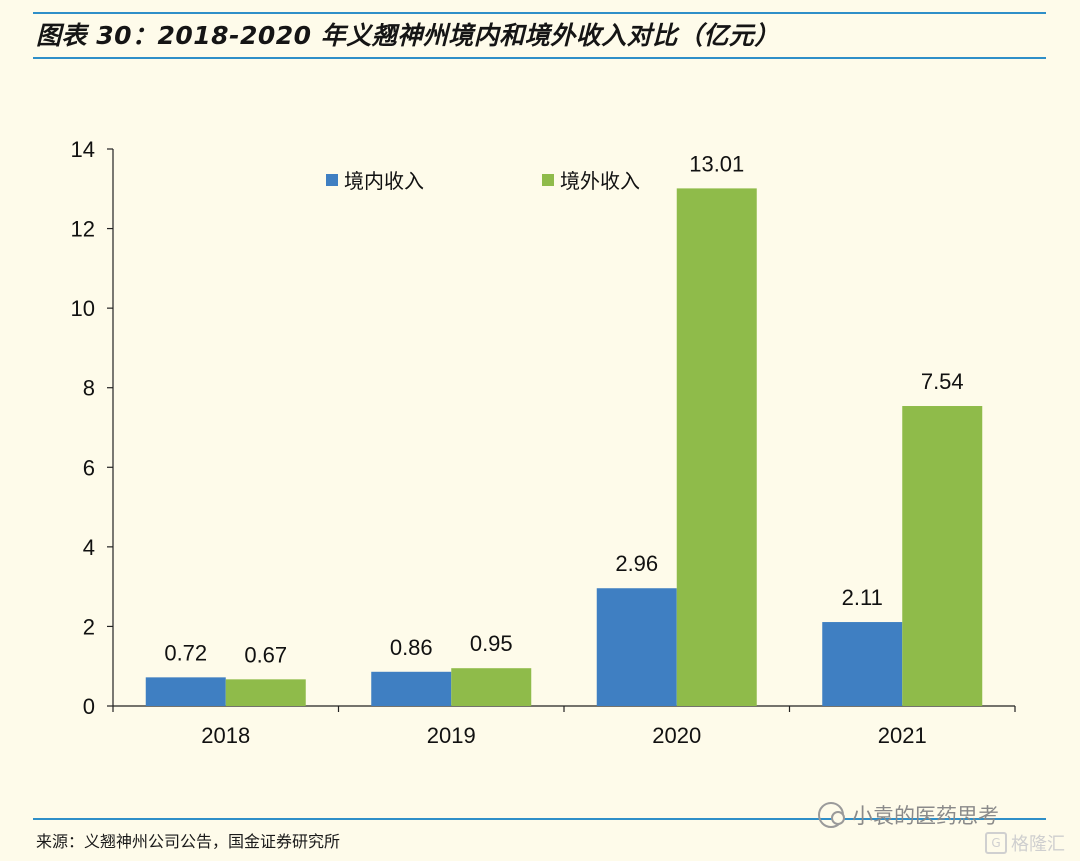  I want to click on data-label: 0.72, so click(185, 652).